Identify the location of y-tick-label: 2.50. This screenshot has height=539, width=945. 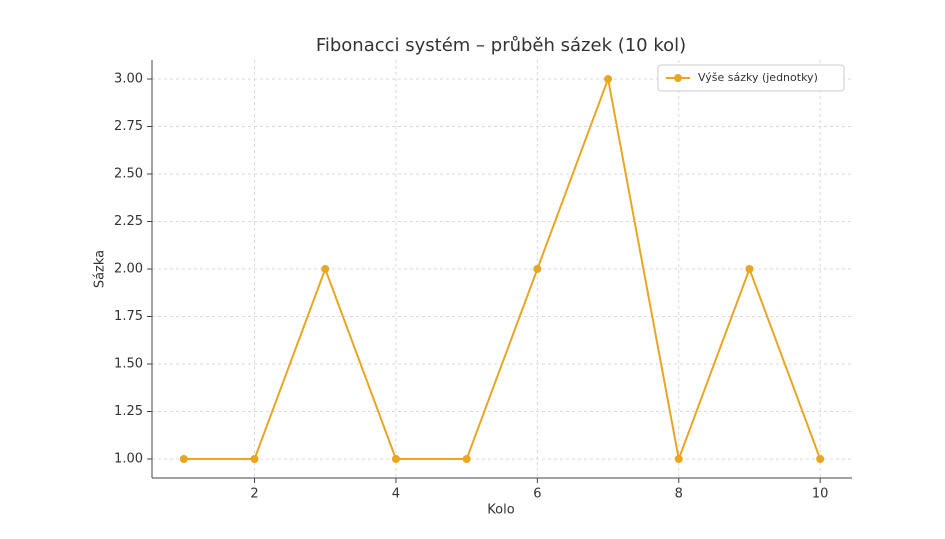
(128, 174).